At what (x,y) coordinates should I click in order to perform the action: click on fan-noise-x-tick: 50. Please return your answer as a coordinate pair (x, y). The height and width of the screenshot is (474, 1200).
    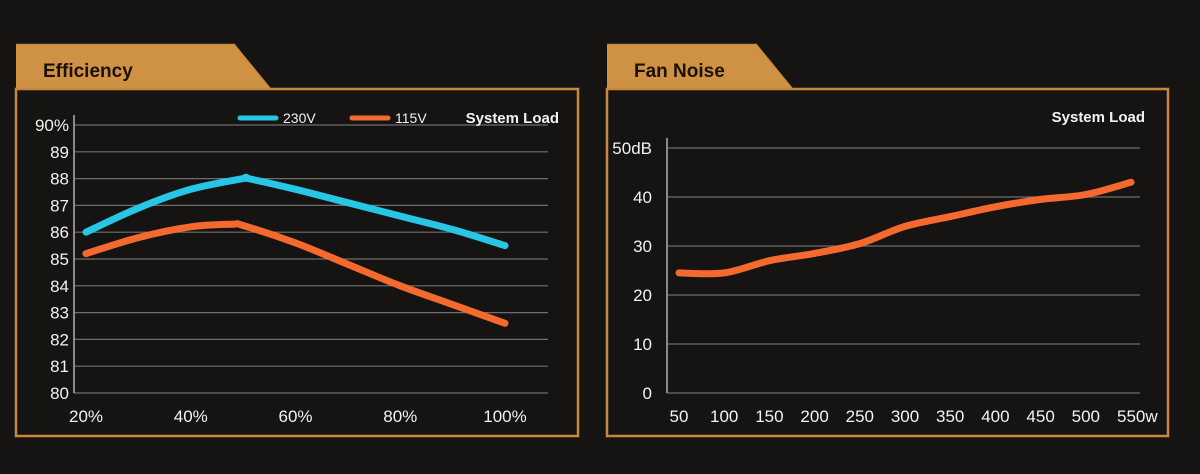
    Looking at the image, I should click on (679, 416).